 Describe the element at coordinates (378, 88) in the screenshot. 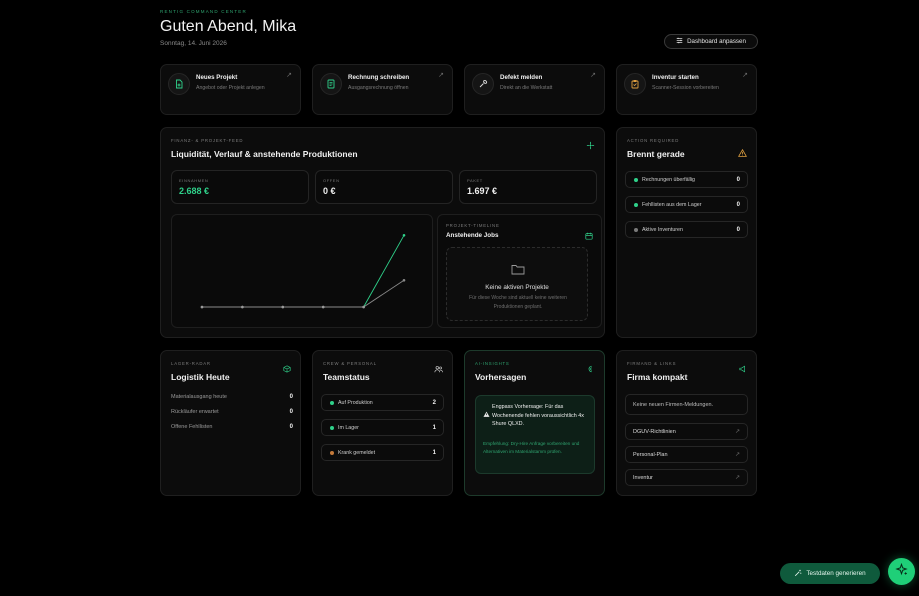

I see `quick-action-subtitle: Ausgangsrechnung öffnen` at that location.